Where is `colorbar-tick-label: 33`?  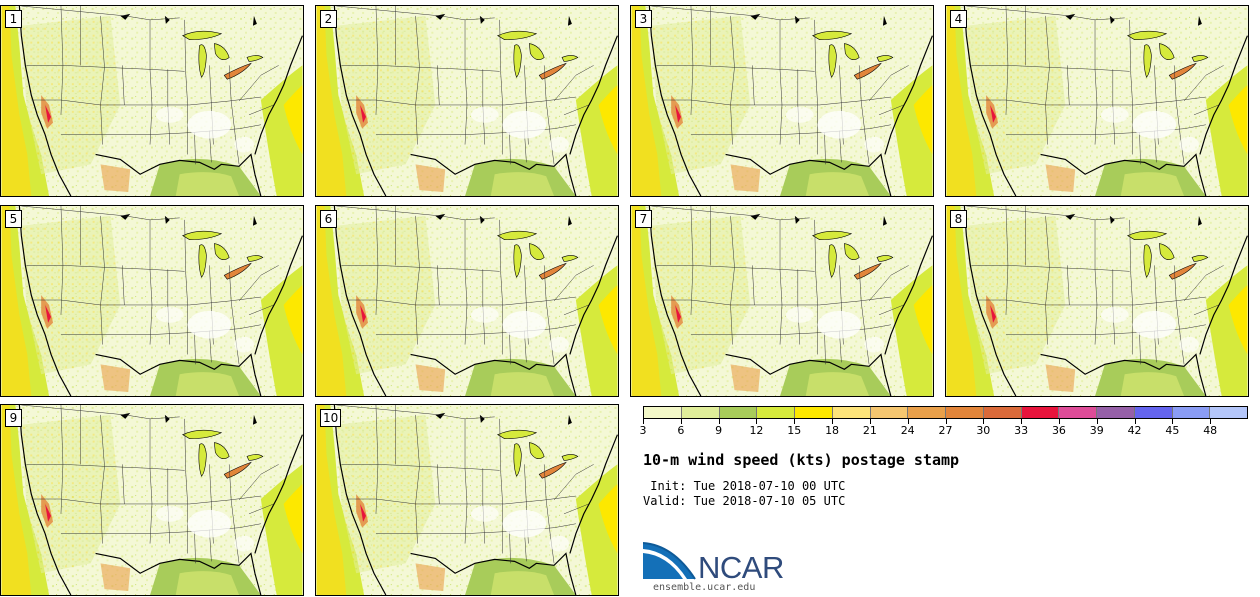 colorbar-tick-label: 33 is located at coordinates (1021, 430).